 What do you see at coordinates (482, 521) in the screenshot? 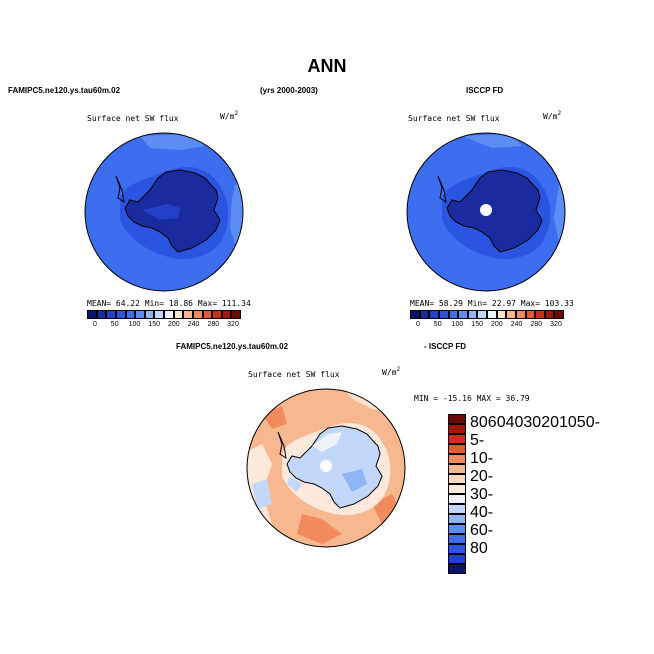
I see `colorbar-tick-label: -60` at bounding box center [482, 521].